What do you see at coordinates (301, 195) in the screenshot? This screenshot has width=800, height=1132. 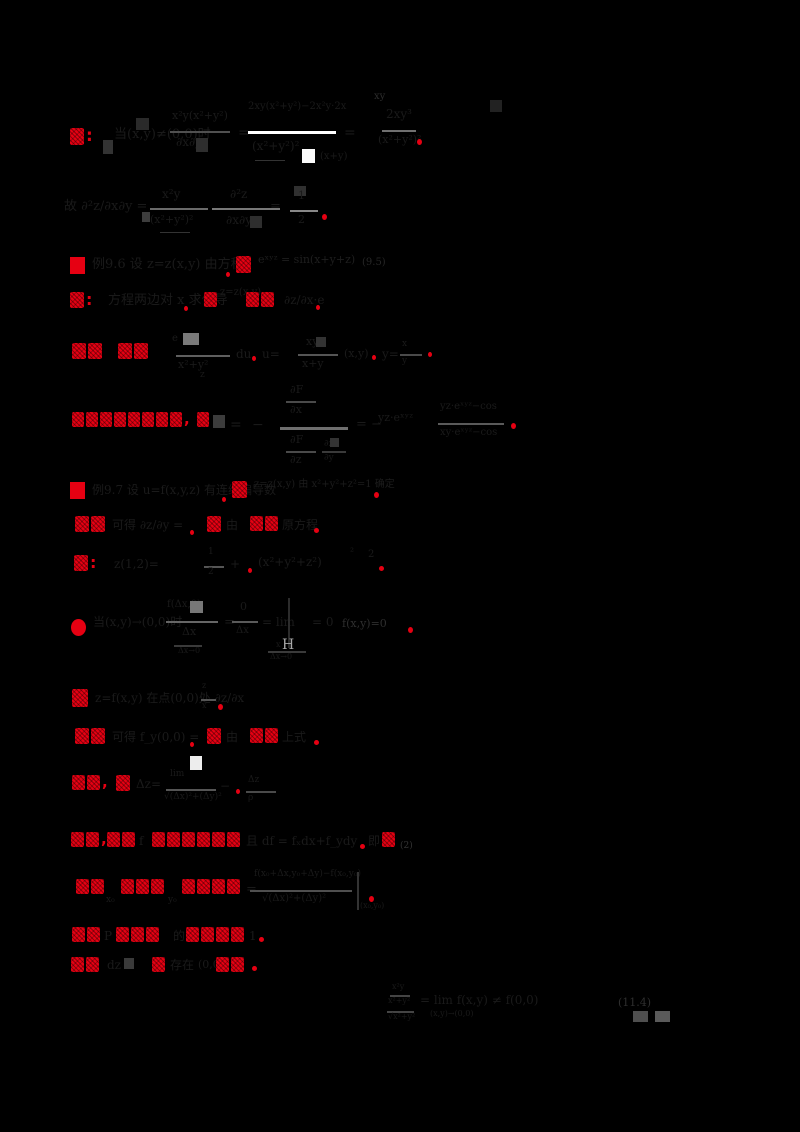 I see `row2-fracC-num: 1` at bounding box center [301, 195].